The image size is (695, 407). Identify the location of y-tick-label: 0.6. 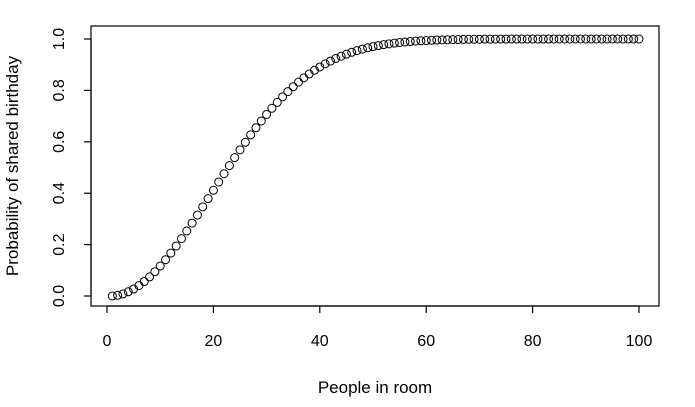
(59, 142).